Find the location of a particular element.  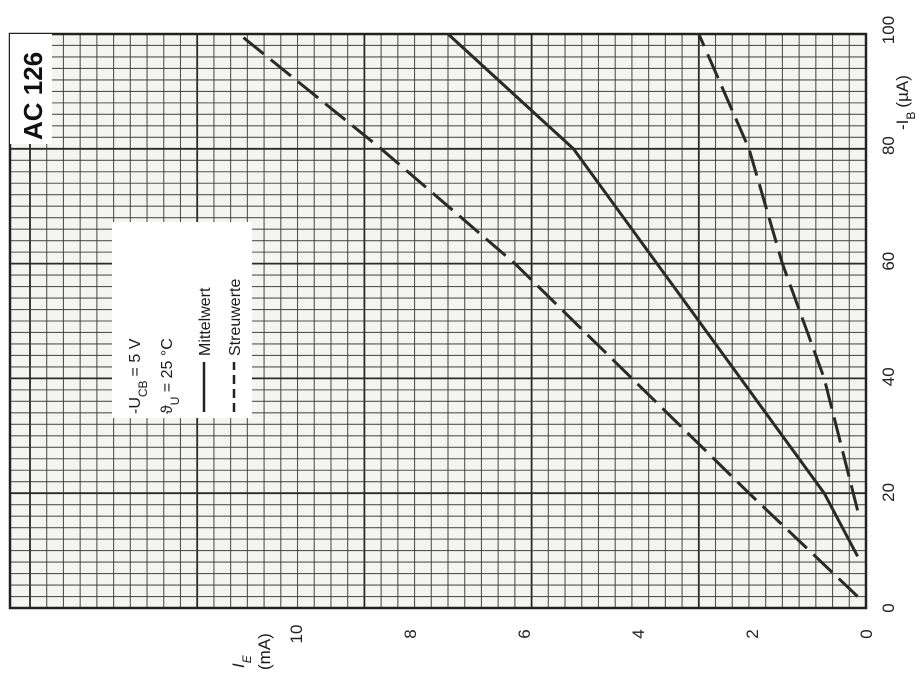

y-tick-labels: 0 20 40 60 80 100 is located at coordinates (888, 314).